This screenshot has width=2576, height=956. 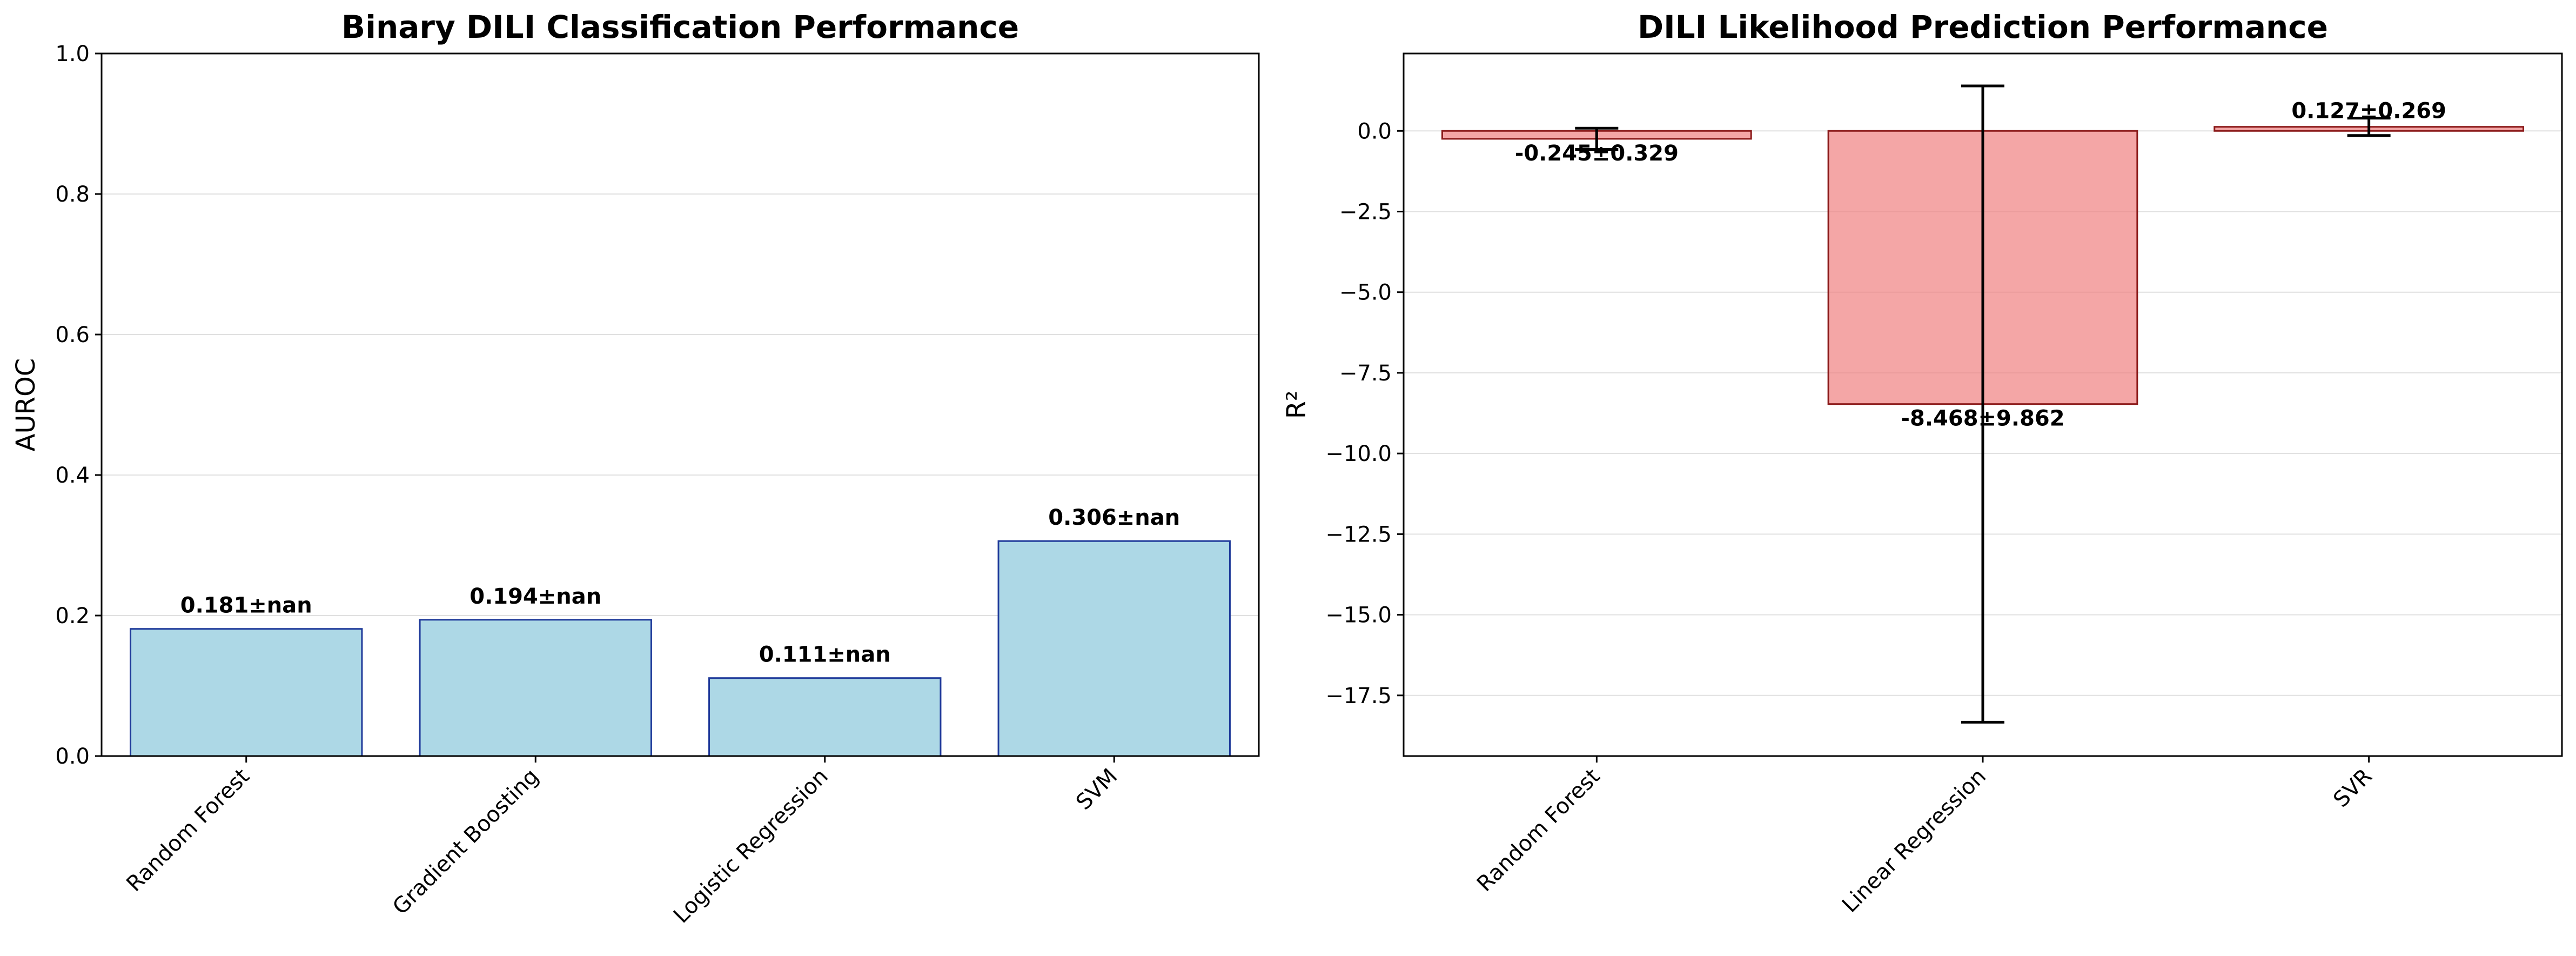 What do you see at coordinates (188, 830) in the screenshot?
I see `classification-x-tick-label: Random Forest` at bounding box center [188, 830].